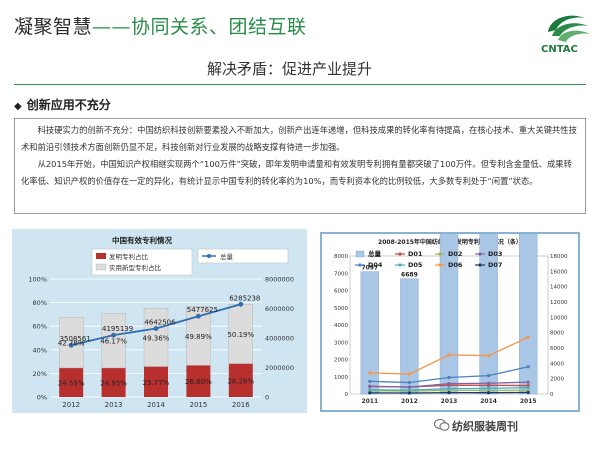  Describe the element at coordinates (489, 388) in the screenshot. I see `series-point-d05` at that location.